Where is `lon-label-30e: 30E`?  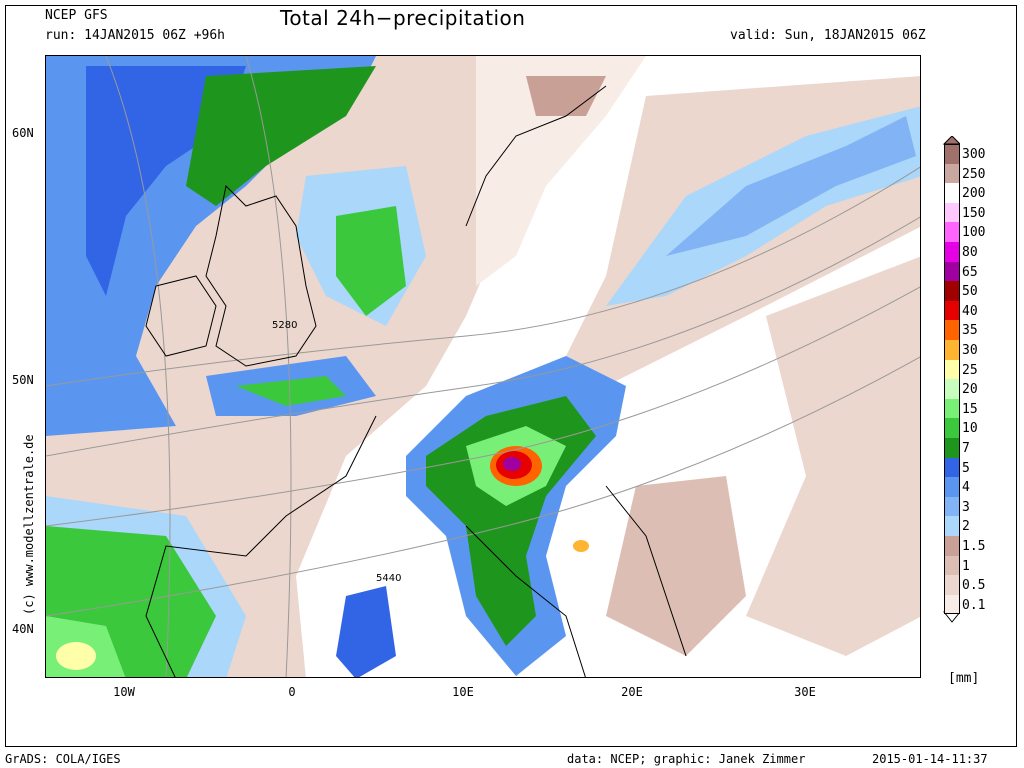
lon-label-30e: 30E is located at coordinates (805, 692).